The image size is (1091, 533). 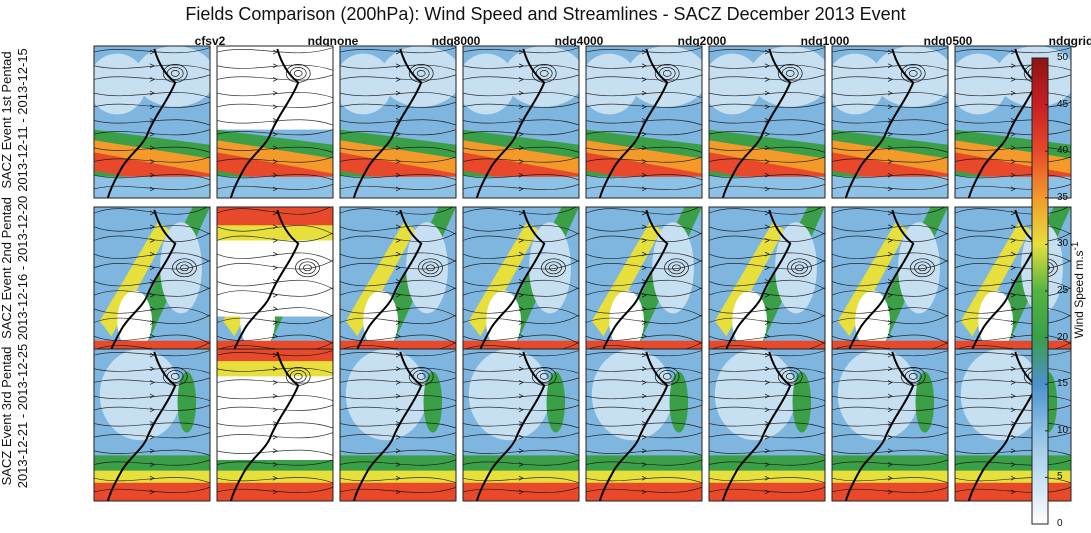 I want to click on column-label-ndg4000: ndg4000, so click(x=579, y=41).